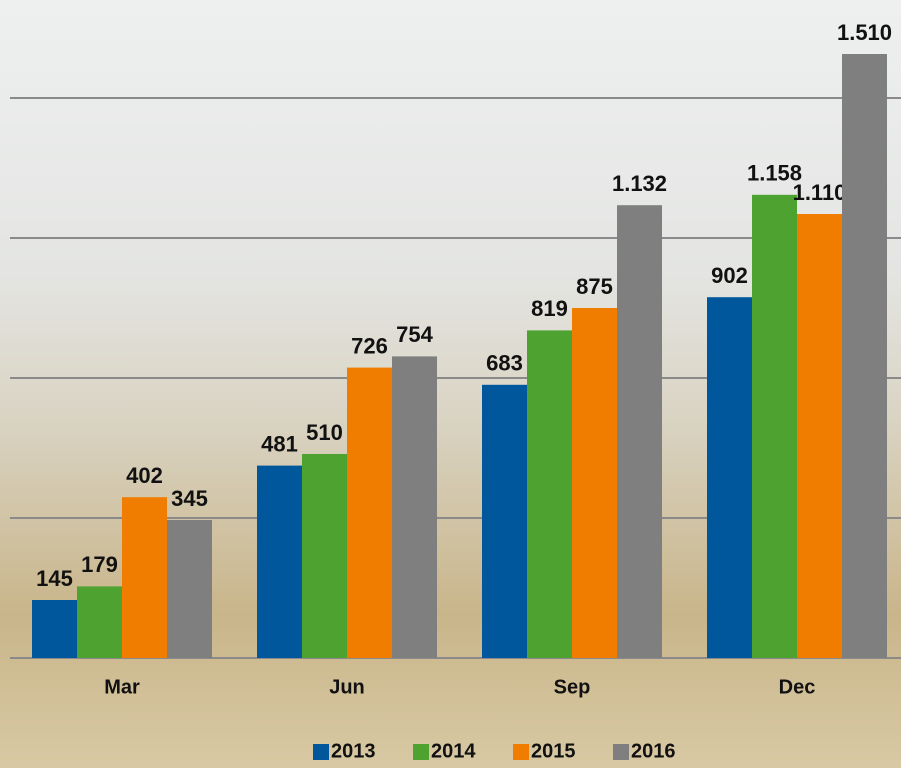  Describe the element at coordinates (864, 32) in the screenshot. I see `value-label: 1.510` at that location.